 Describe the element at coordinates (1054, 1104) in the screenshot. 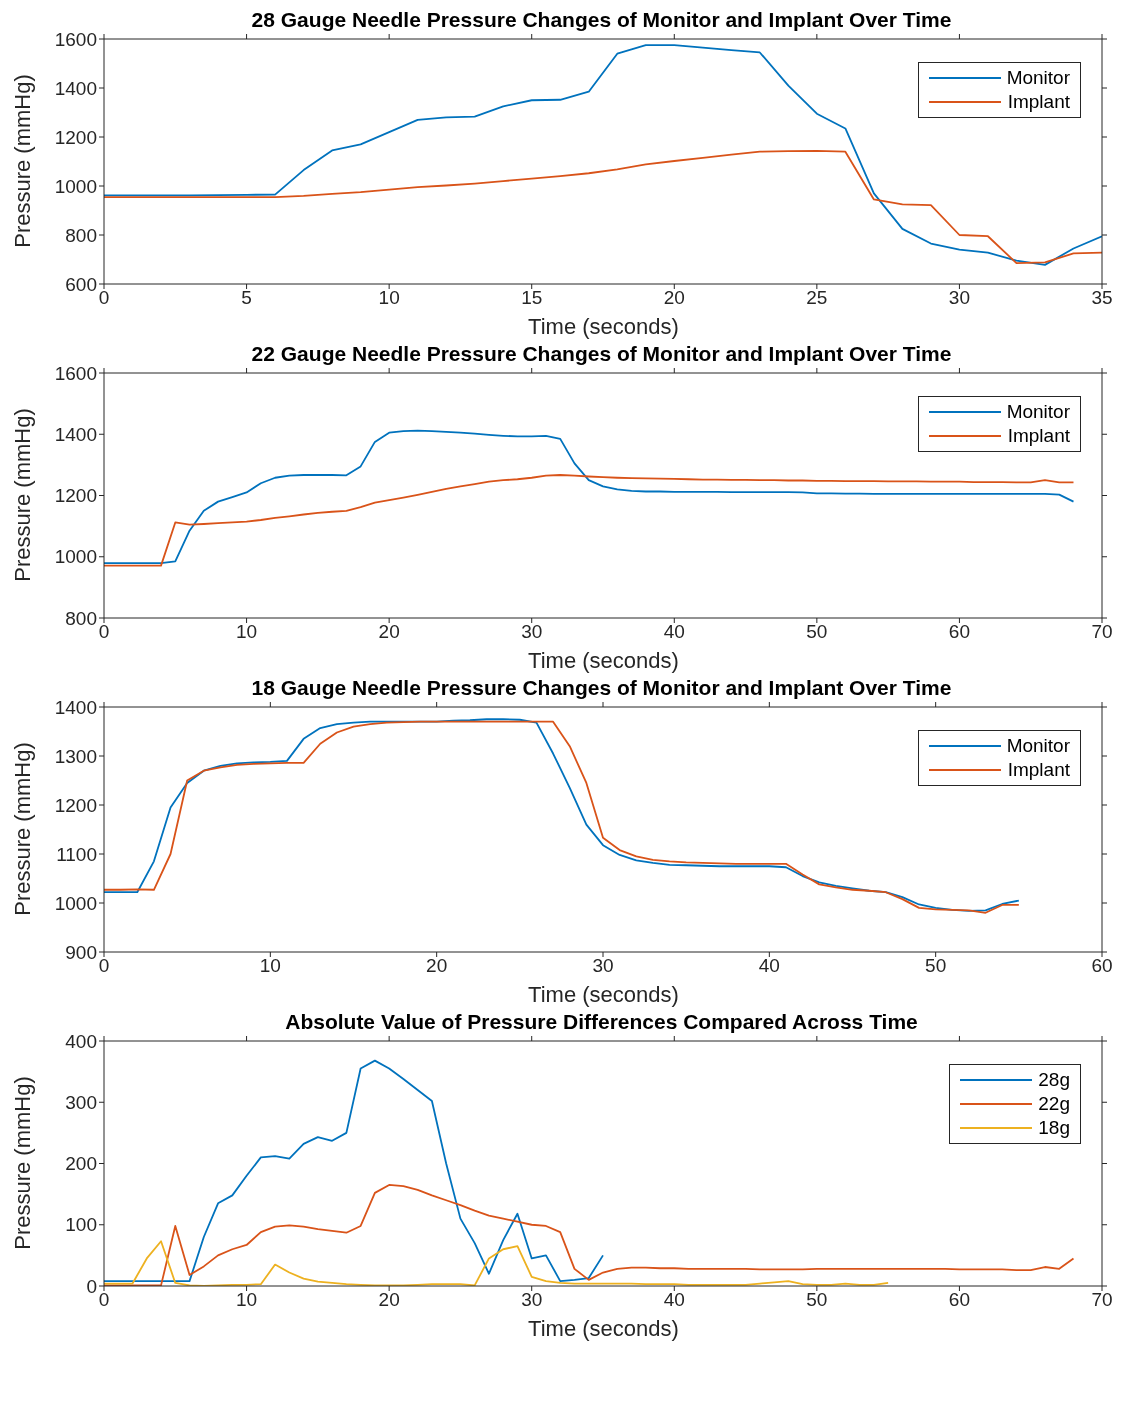

I see `legend-label: 22g` at that location.